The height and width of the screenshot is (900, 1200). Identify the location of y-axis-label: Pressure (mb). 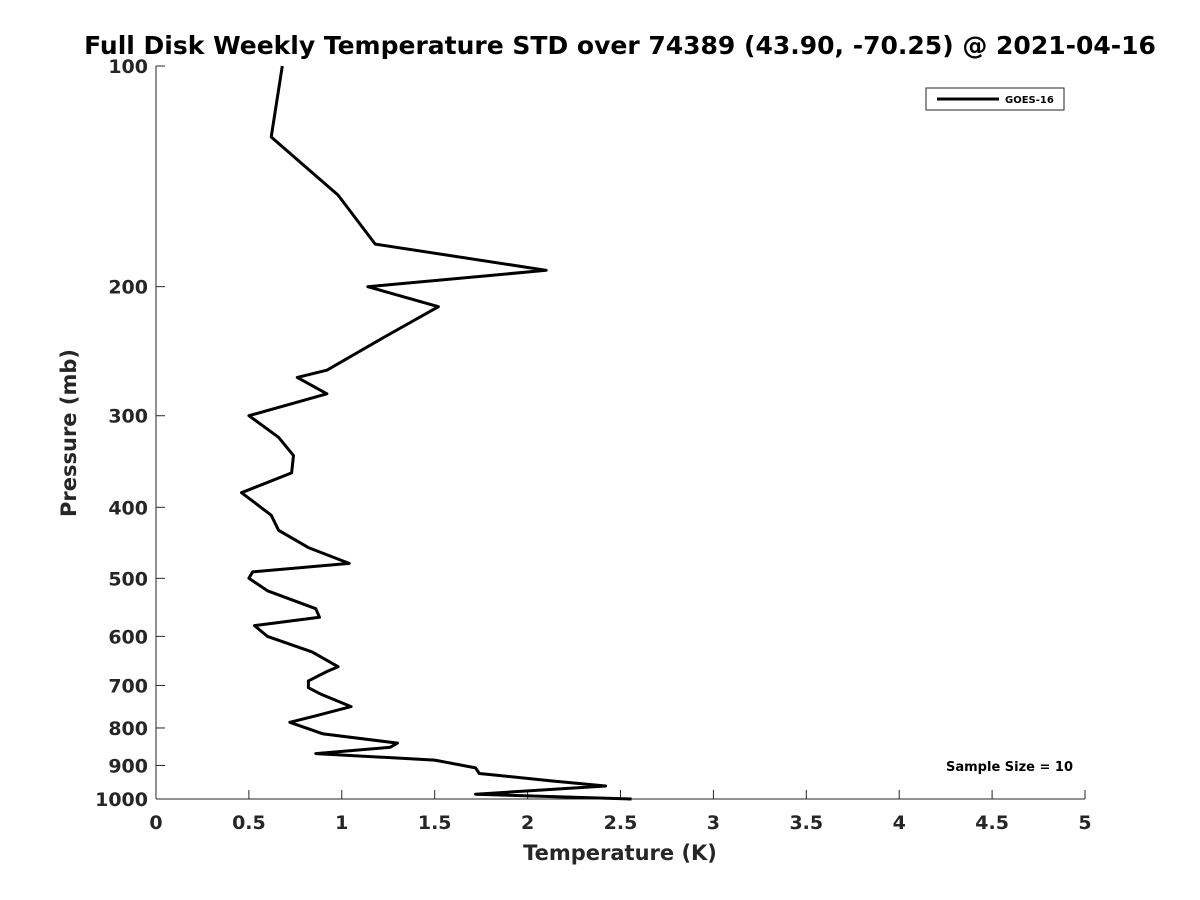
(69, 433).